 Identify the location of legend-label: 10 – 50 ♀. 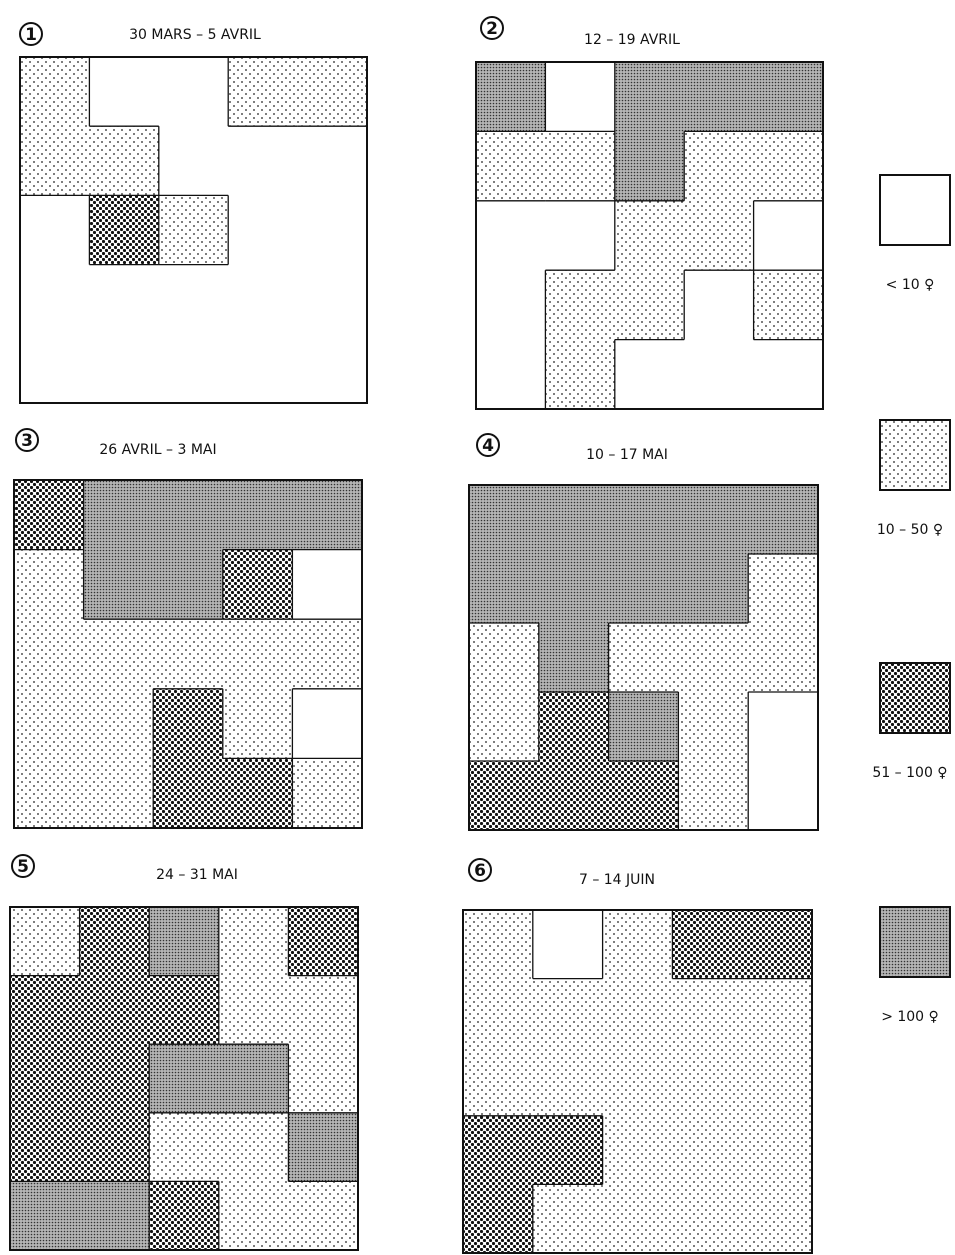
(910, 530).